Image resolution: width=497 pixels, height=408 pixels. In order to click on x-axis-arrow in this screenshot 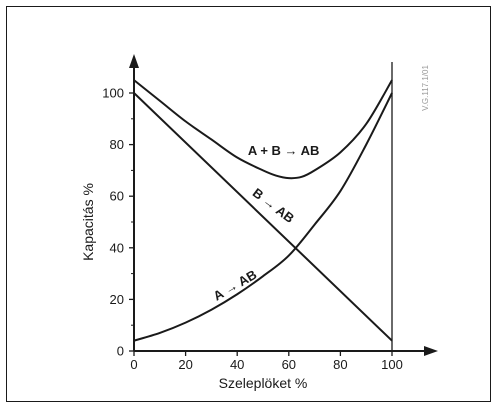, I will do `click(431, 351)`.